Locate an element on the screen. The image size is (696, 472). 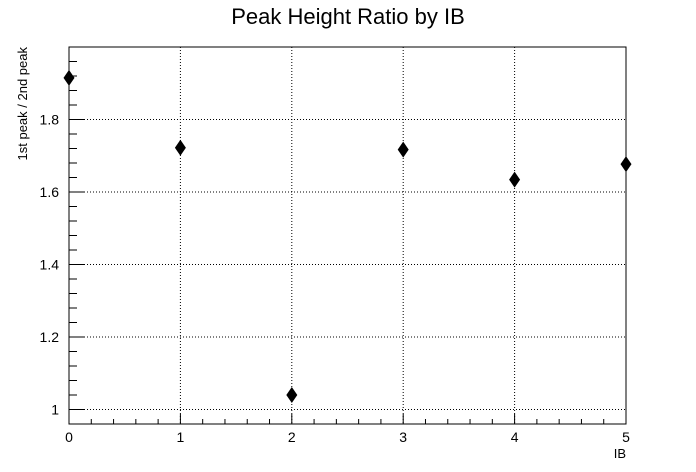
x-tick-label: 2 is located at coordinates (292, 437).